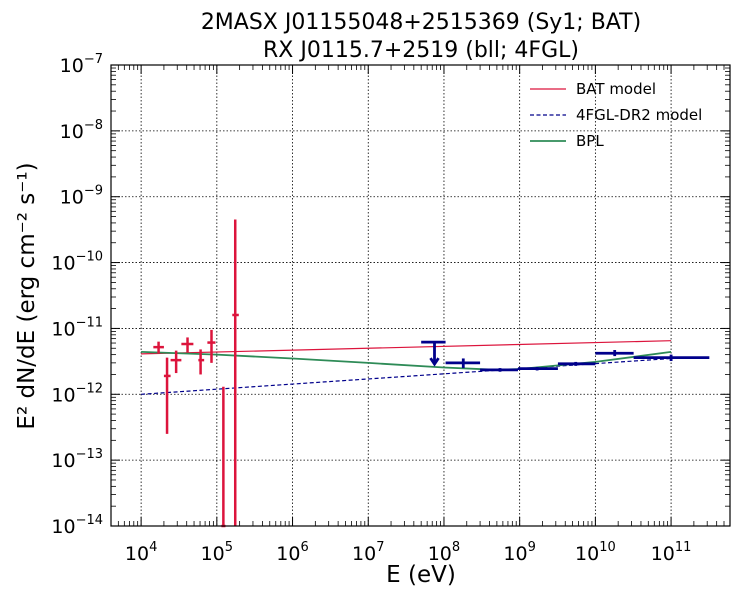  What do you see at coordinates (406, 347) in the screenshot?
I see `series-line-bat-model` at bounding box center [406, 347].